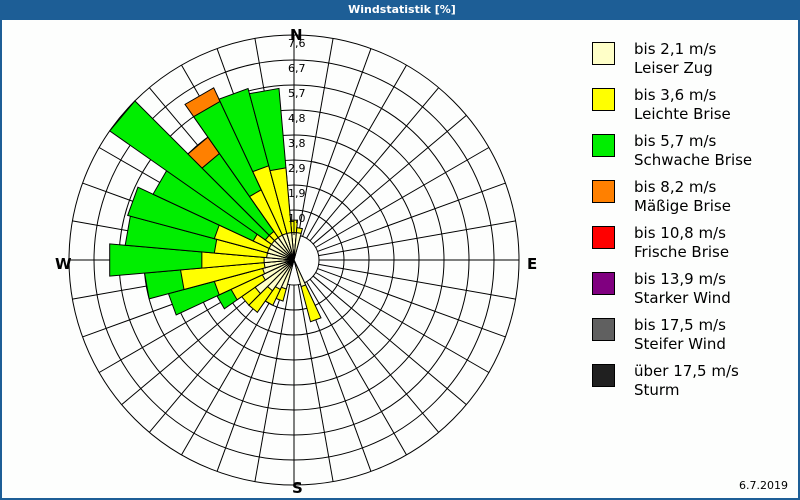  Describe the element at coordinates (675, 58) in the screenshot. I see `legend-label: bis 2,1 m/s Leiser Zug` at that location.